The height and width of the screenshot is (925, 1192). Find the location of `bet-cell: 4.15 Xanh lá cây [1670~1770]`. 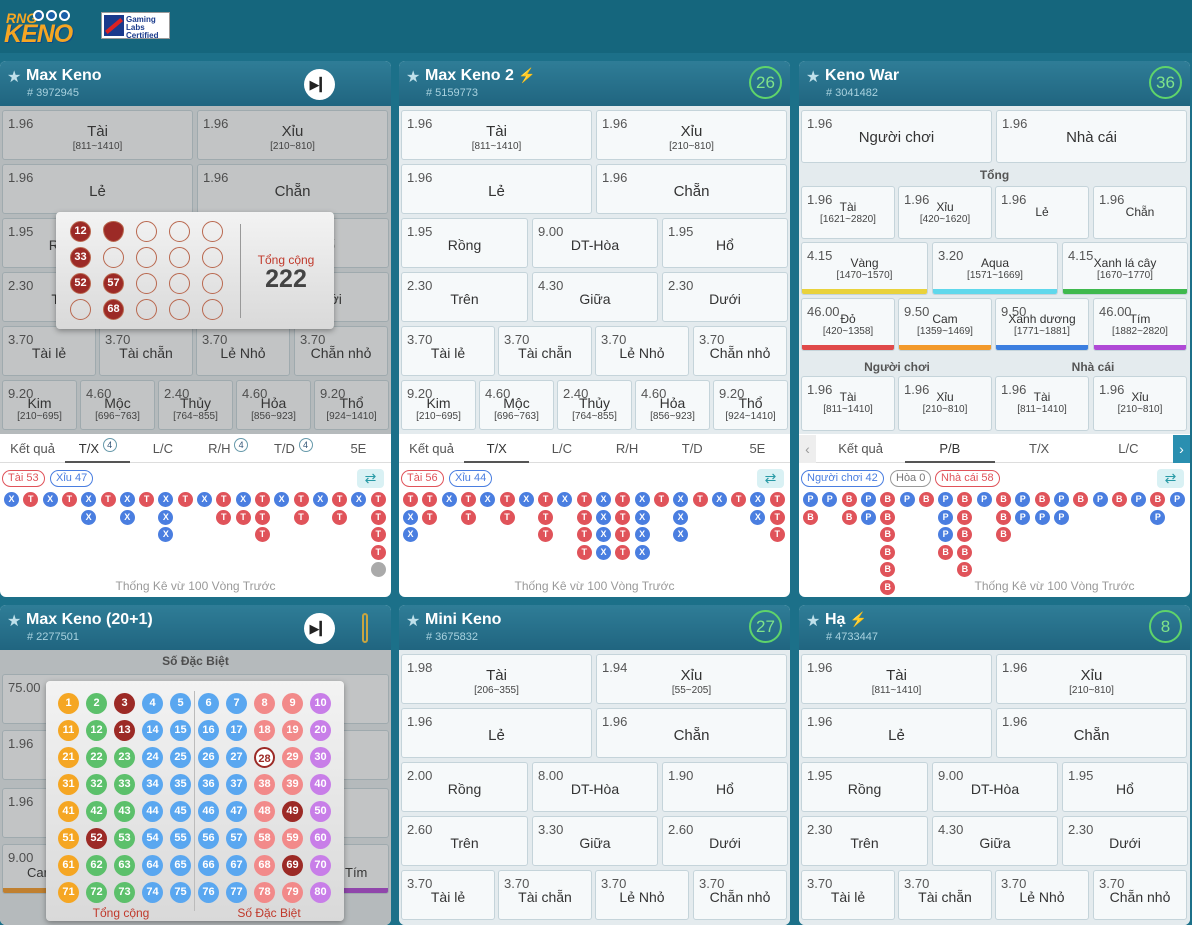

bet-cell: 4.15 Xanh lá cây [1670~1770] is located at coordinates (1125, 268).